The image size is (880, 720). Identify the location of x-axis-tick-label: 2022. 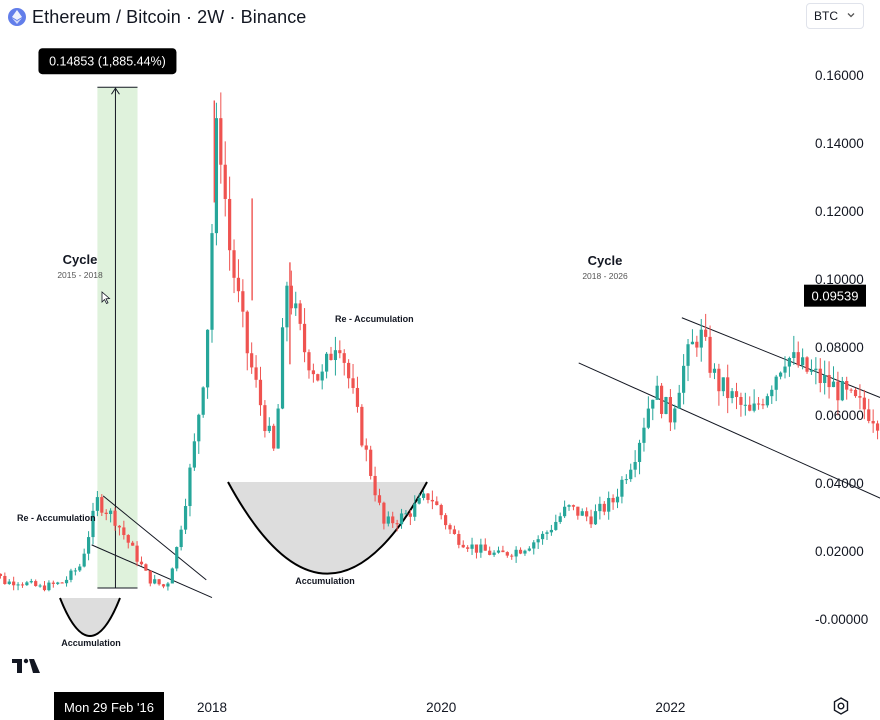
(670, 707).